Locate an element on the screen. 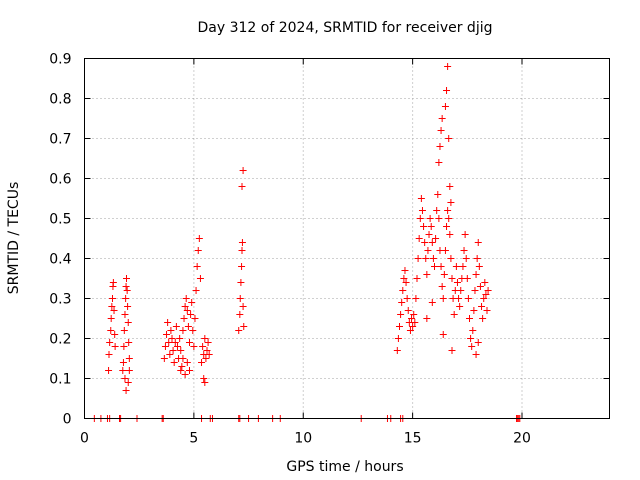 The width and height of the screenshot is (640, 480). x-tick-labels: 0 5 10 15 20 is located at coordinates (305, 439).